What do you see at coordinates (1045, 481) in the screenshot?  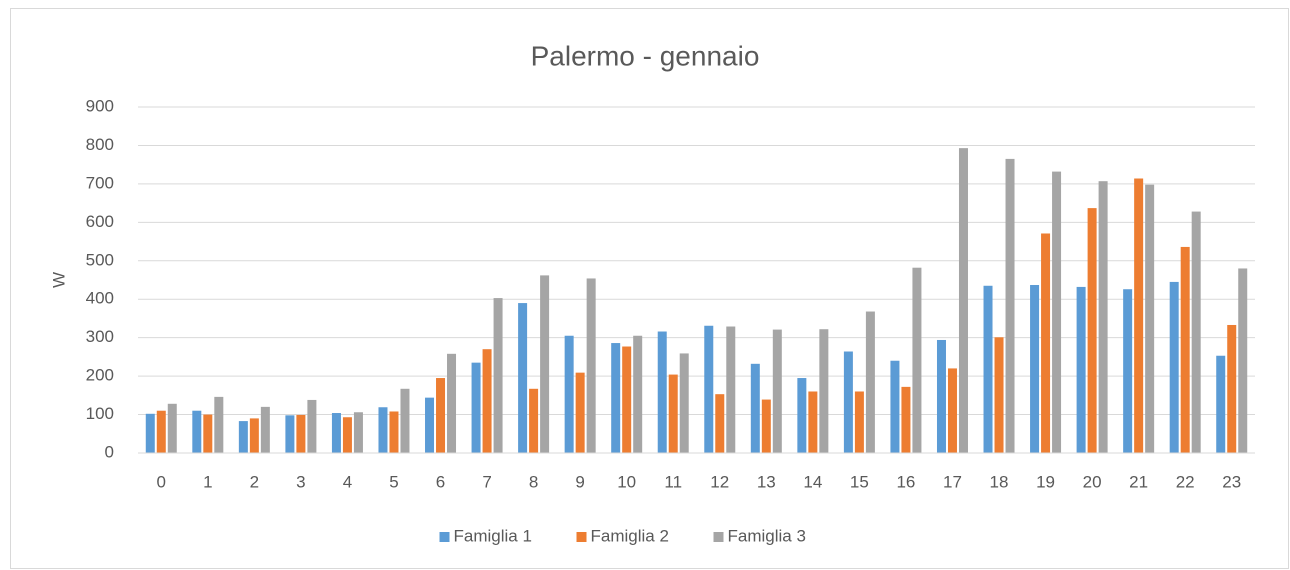 I see `x-tick-label: 19` at bounding box center [1045, 481].